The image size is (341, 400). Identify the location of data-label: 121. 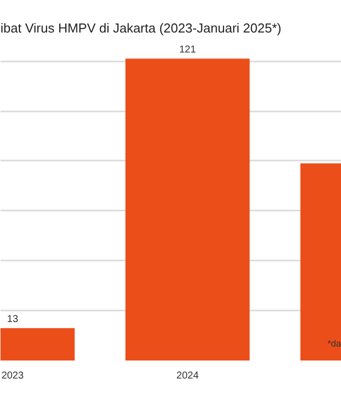
(187, 50).